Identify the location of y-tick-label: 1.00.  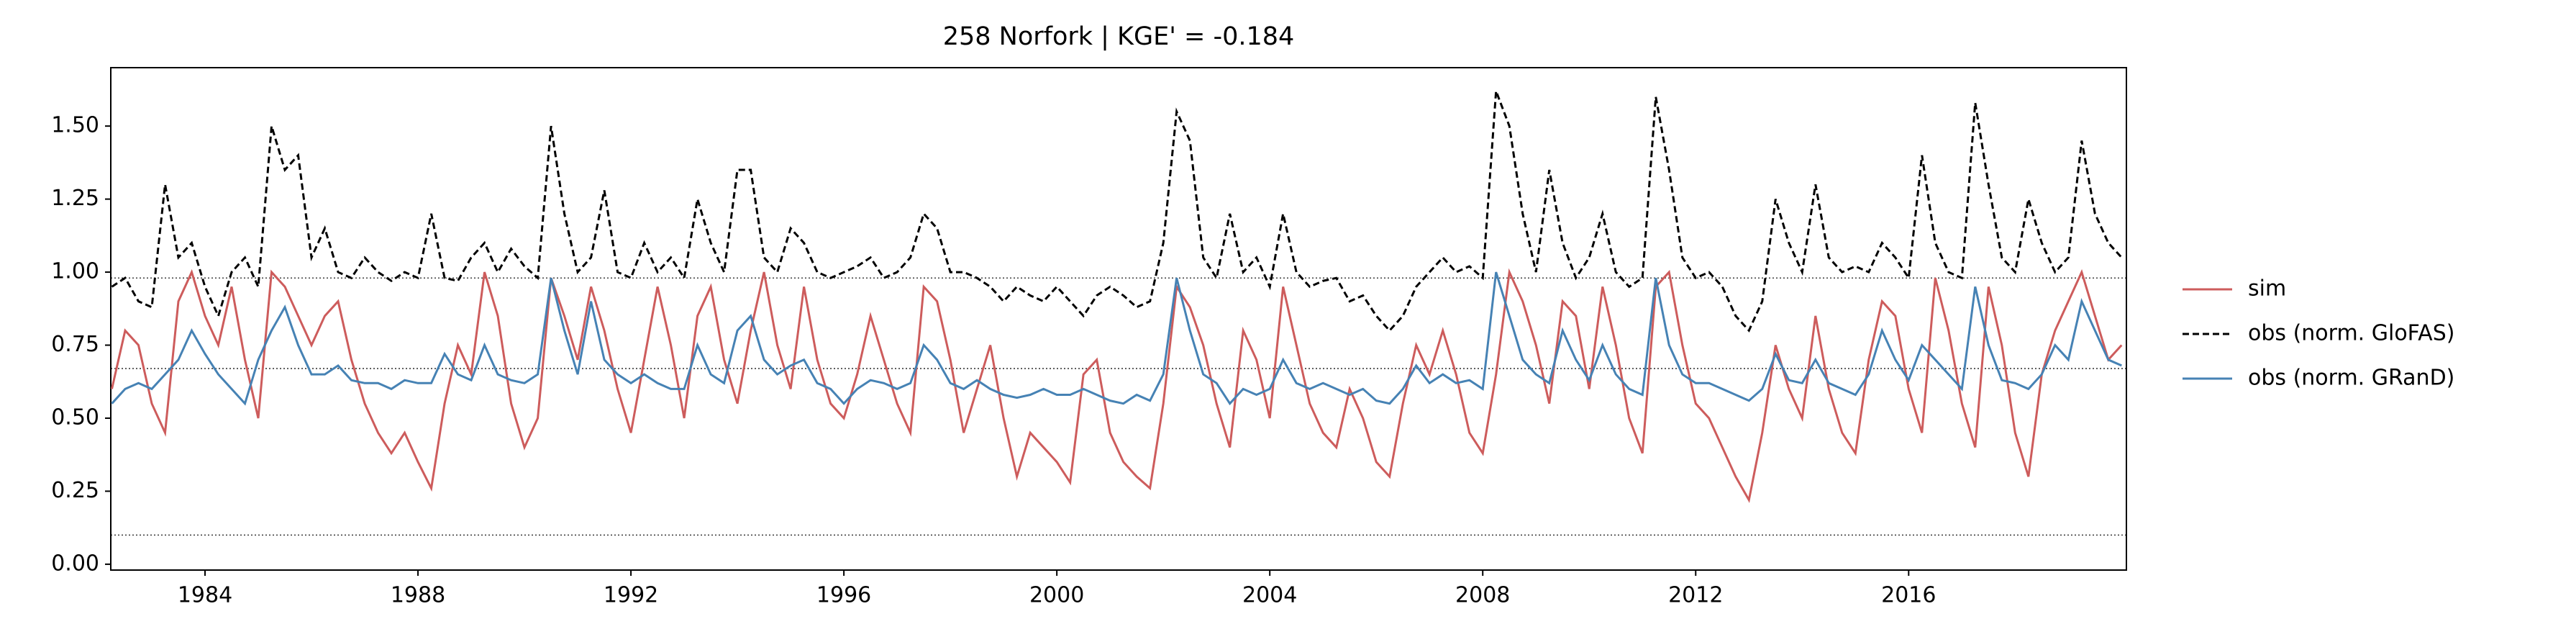
(75, 272).